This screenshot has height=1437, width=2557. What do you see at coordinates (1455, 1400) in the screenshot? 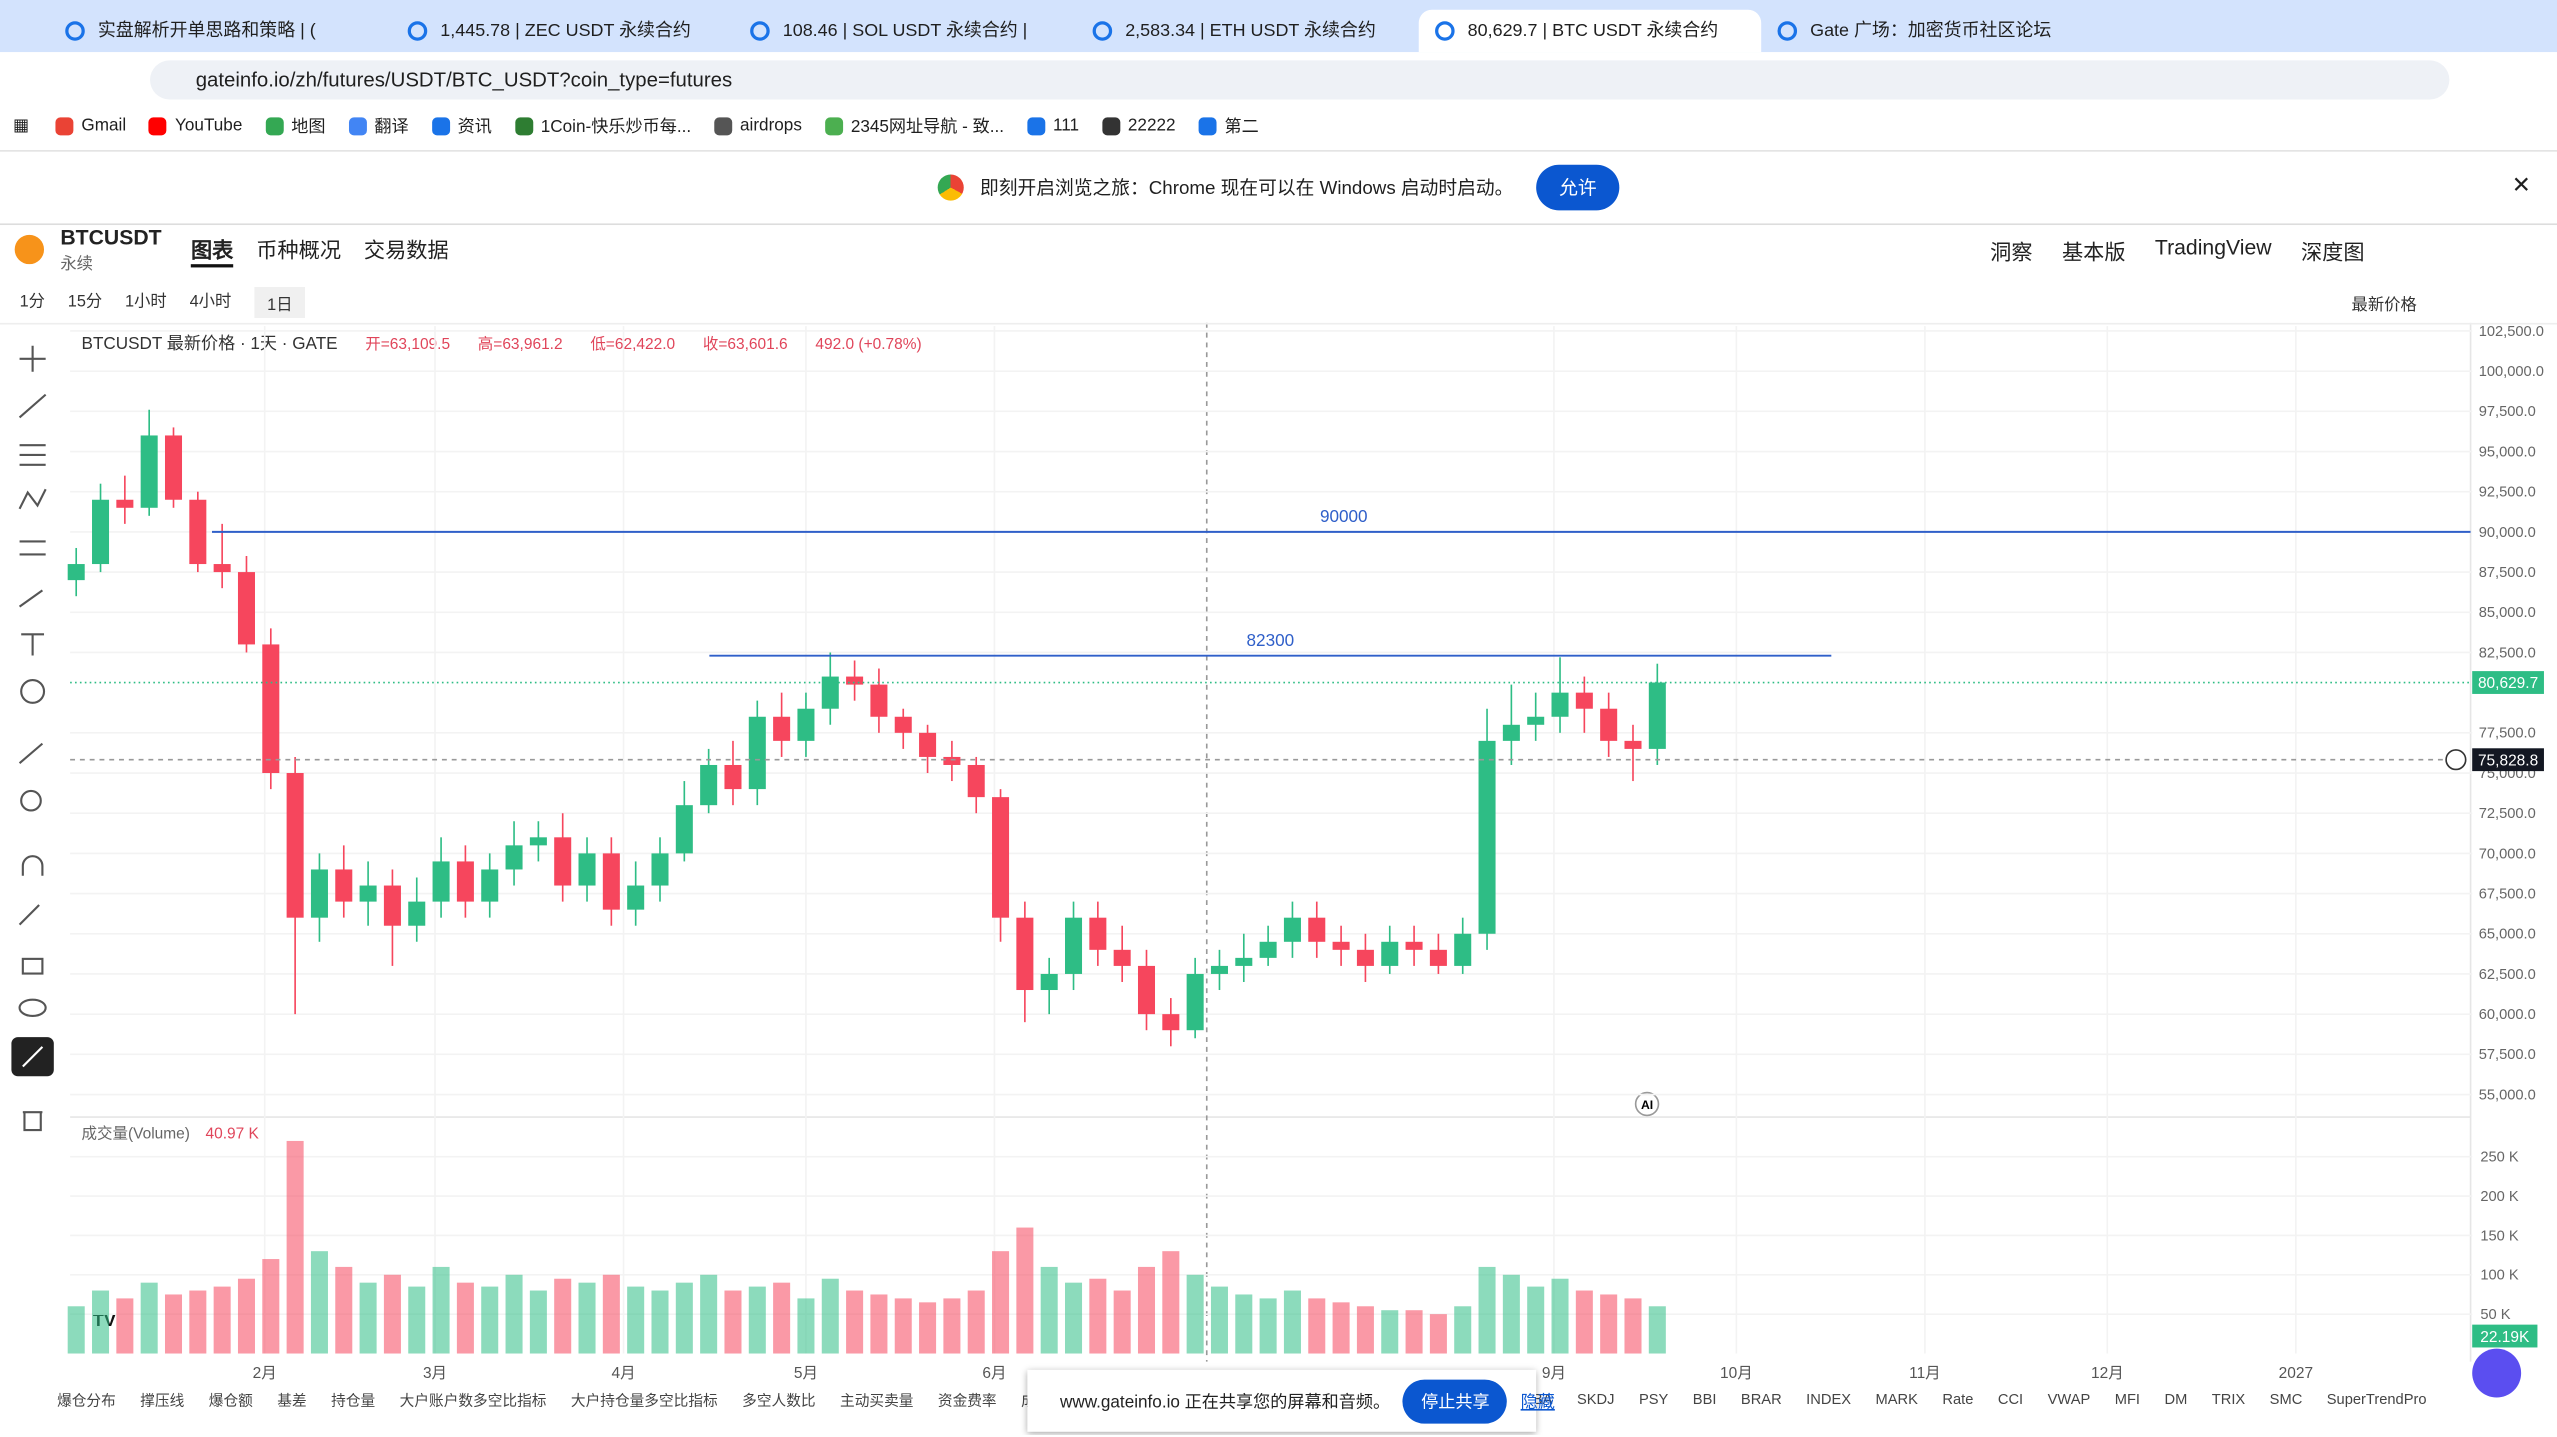
I see `stop-share: 停止共享` at bounding box center [1455, 1400].